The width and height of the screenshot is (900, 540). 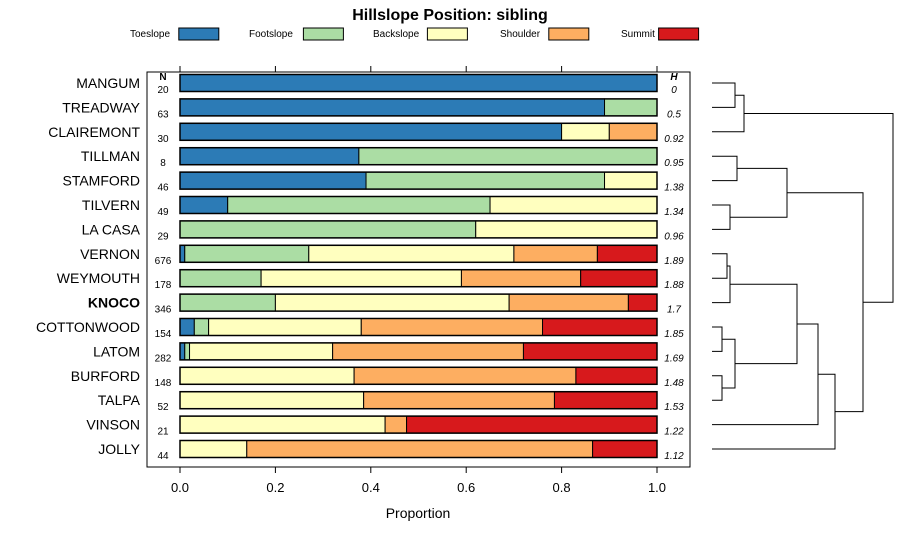 What do you see at coordinates (163, 456) in the screenshot?
I see `n-value-jolly: 44` at bounding box center [163, 456].